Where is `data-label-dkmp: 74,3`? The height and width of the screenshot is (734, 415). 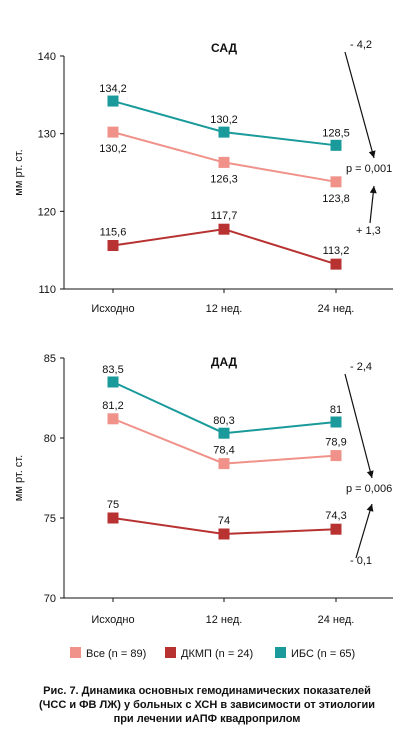
data-label-dkmp: 74,3 is located at coordinates (335, 516).